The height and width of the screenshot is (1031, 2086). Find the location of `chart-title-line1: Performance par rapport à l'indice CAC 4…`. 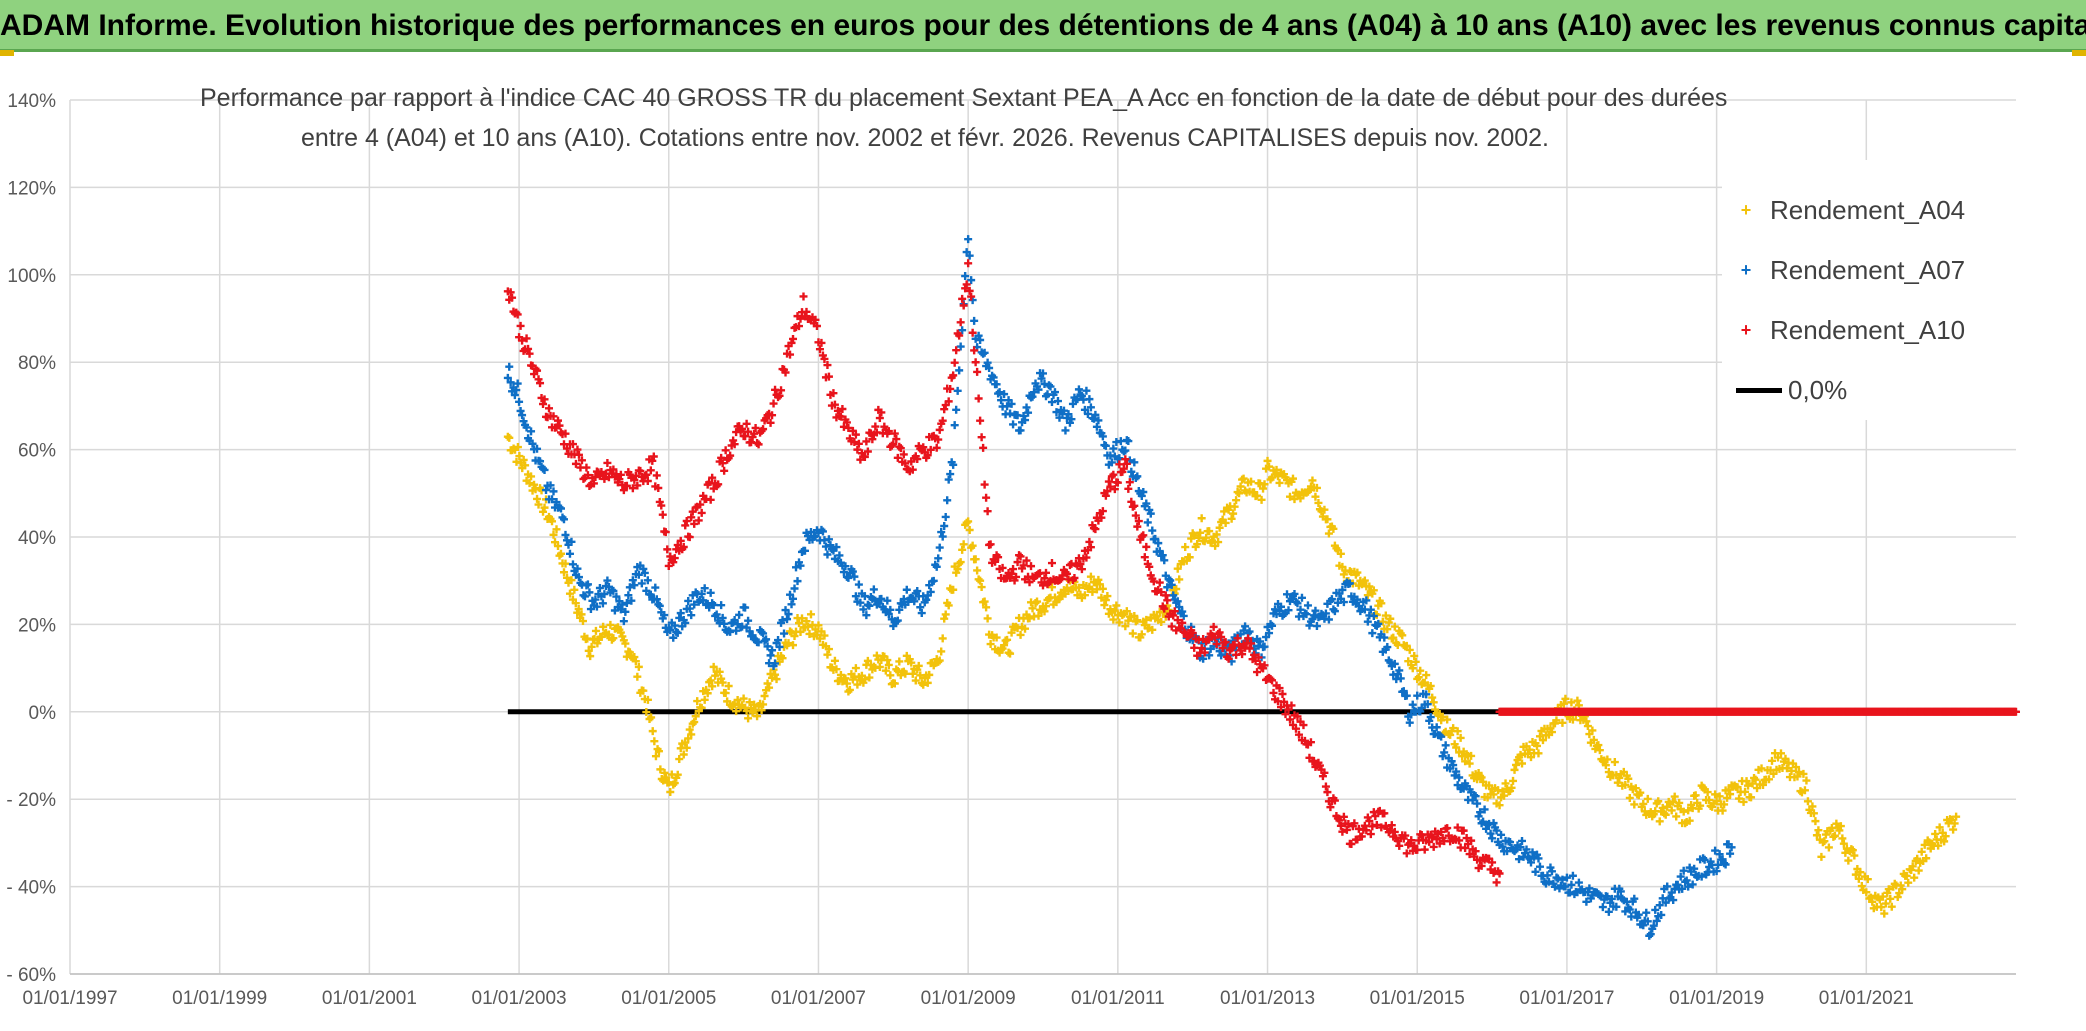

chart-title-line1: Performance par rapport à l'indice CAC 4… is located at coordinates (964, 98).